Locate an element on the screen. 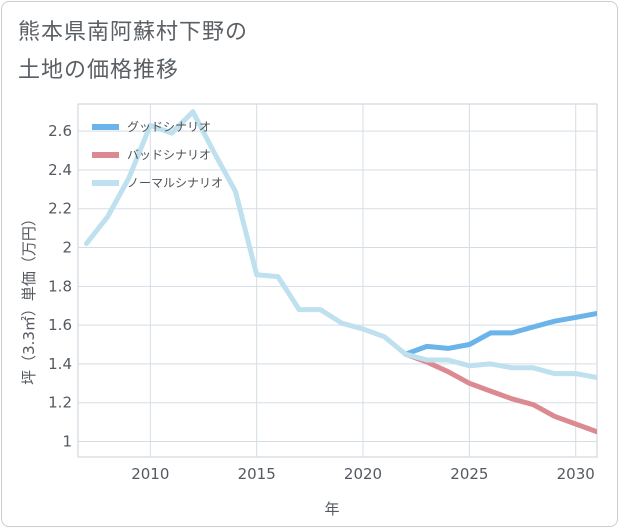 This screenshot has height=530, width=621. y-tick-label: 2 is located at coordinates (67, 248).